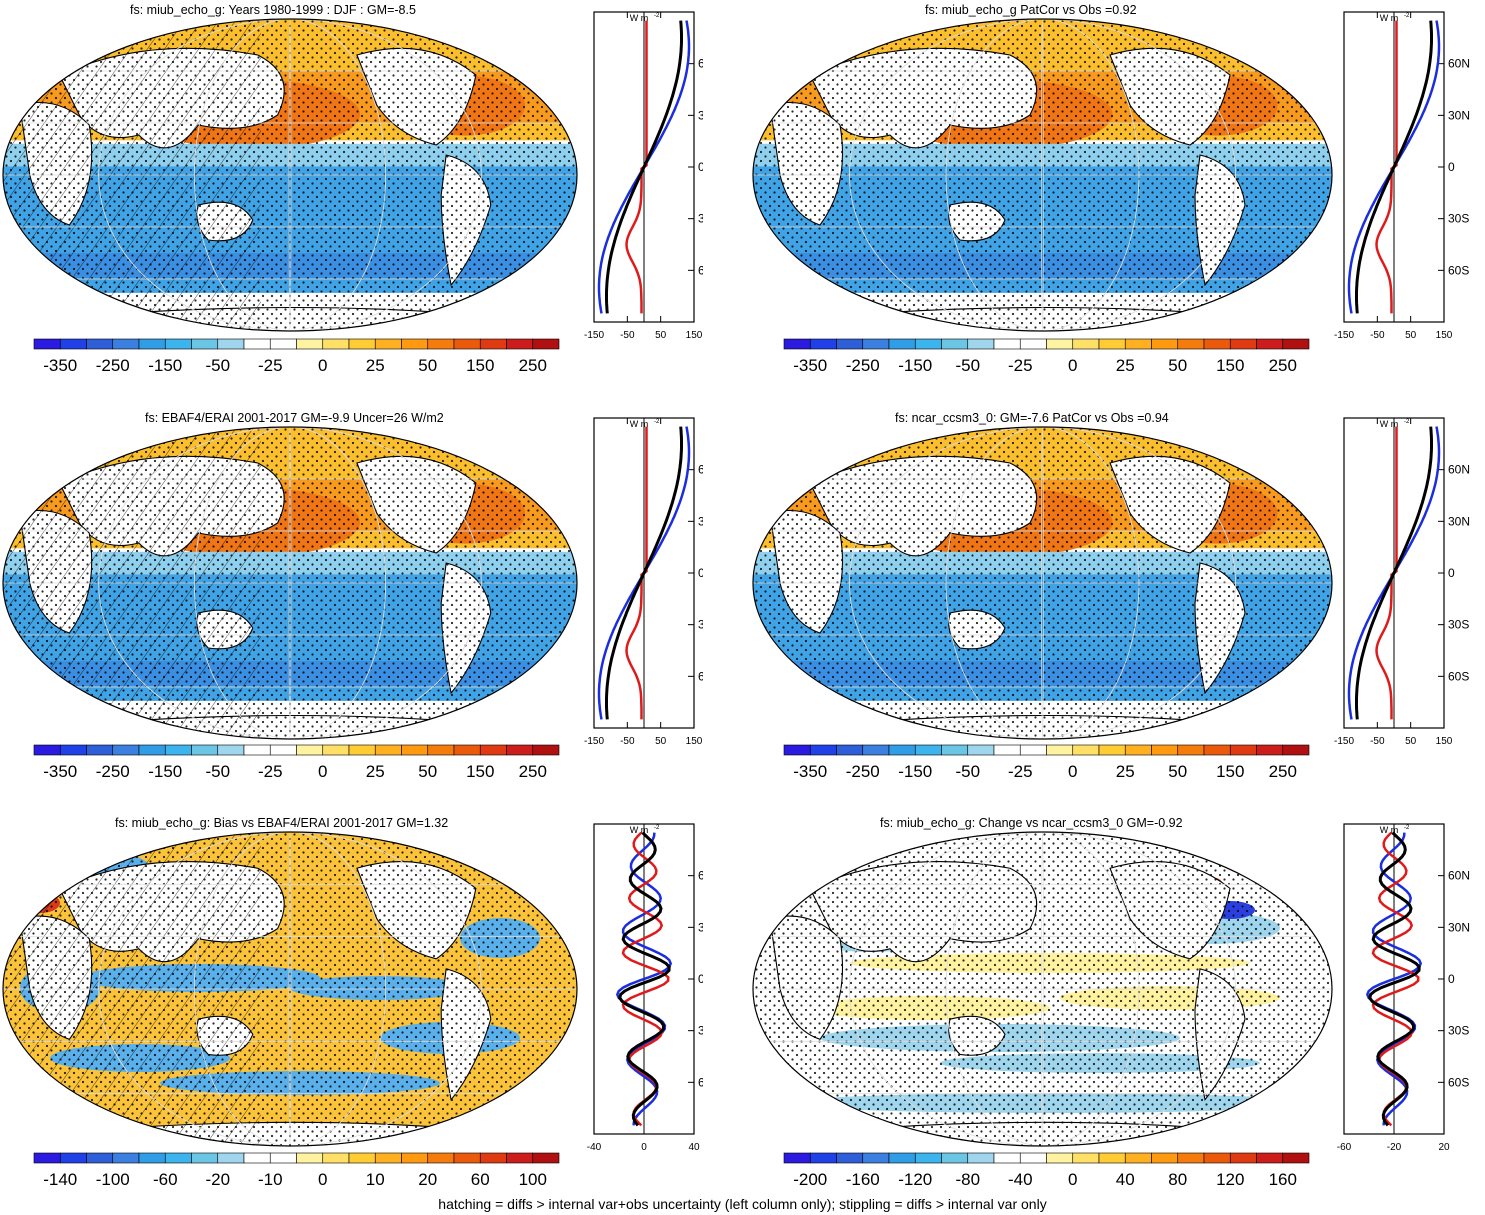  I want to click on profile-black-curve, so click(1394, 979).